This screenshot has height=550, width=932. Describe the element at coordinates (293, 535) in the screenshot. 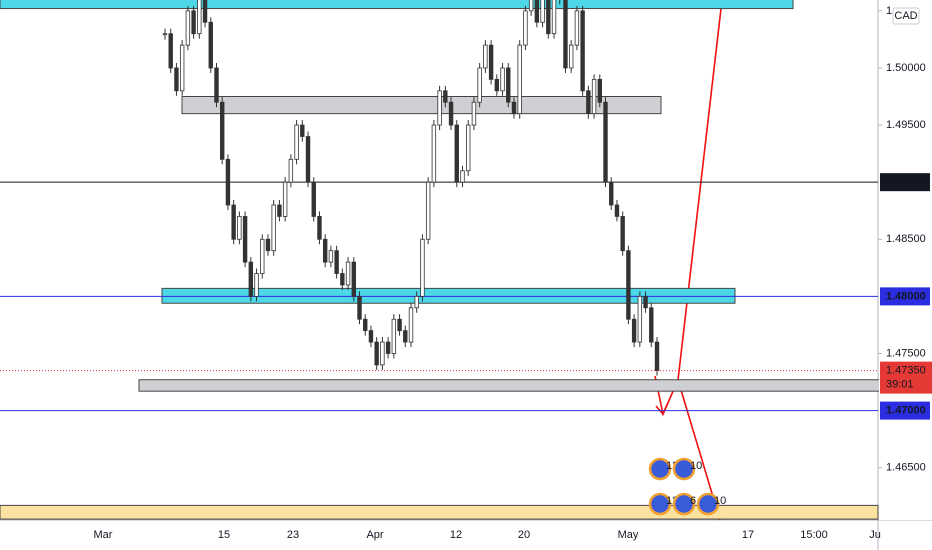

I see `time-label: 23` at that location.